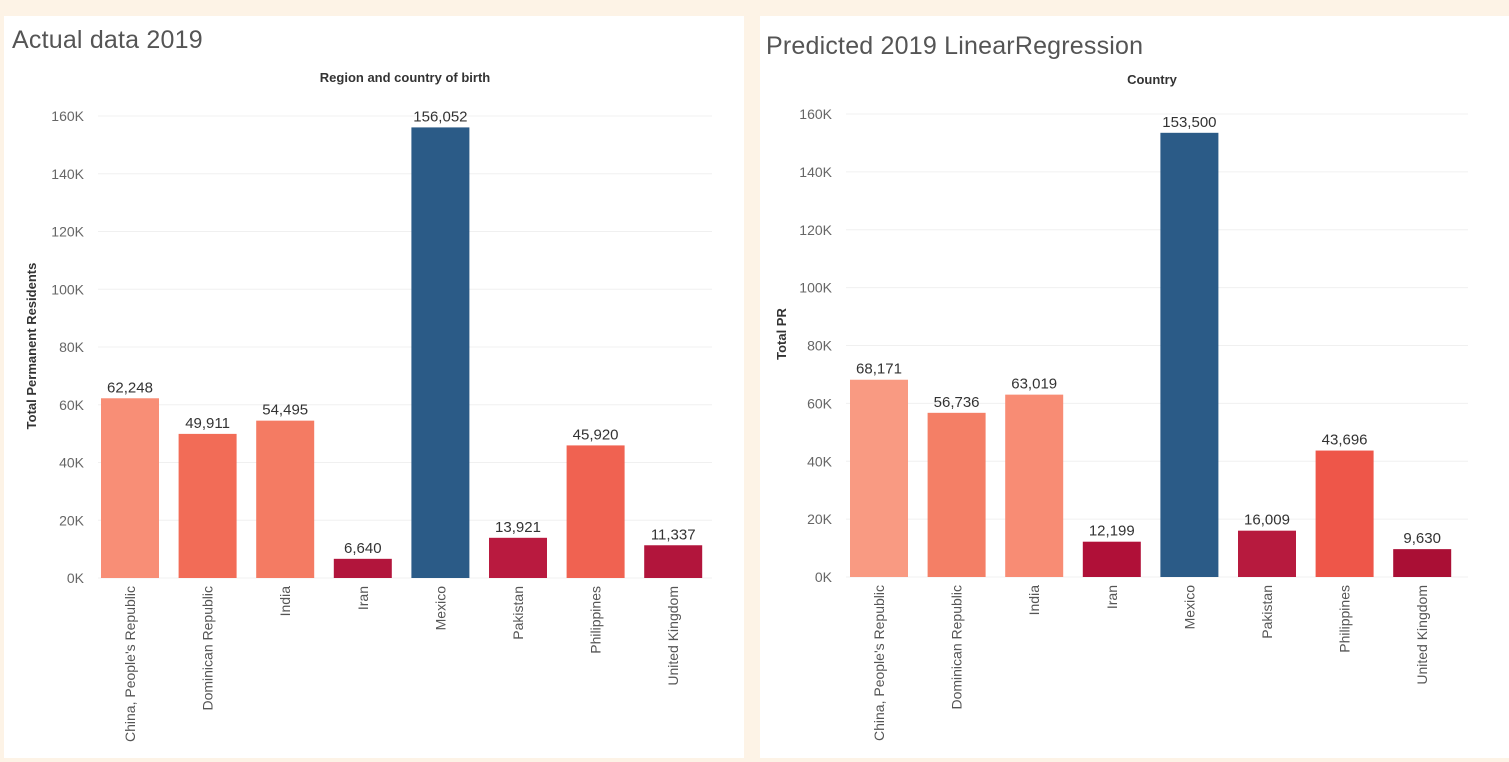 Image resolution: width=1509 pixels, height=762 pixels. What do you see at coordinates (1034, 384) in the screenshot?
I see `bar-value-label: 63,019` at bounding box center [1034, 384].